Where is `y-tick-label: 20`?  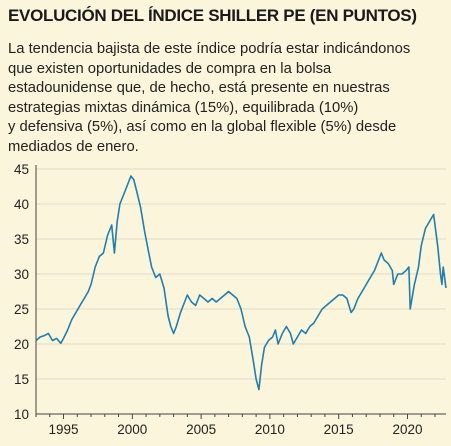 y-tick-label: 20 is located at coordinates (21, 344).